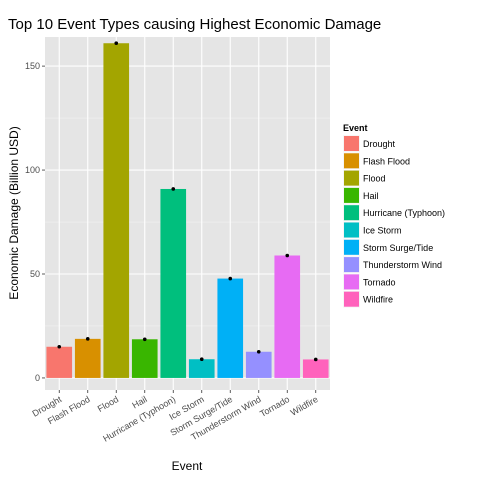 This screenshot has width=480, height=480. What do you see at coordinates (87, 358) in the screenshot?
I see `bar-flash-flood` at bounding box center [87, 358].